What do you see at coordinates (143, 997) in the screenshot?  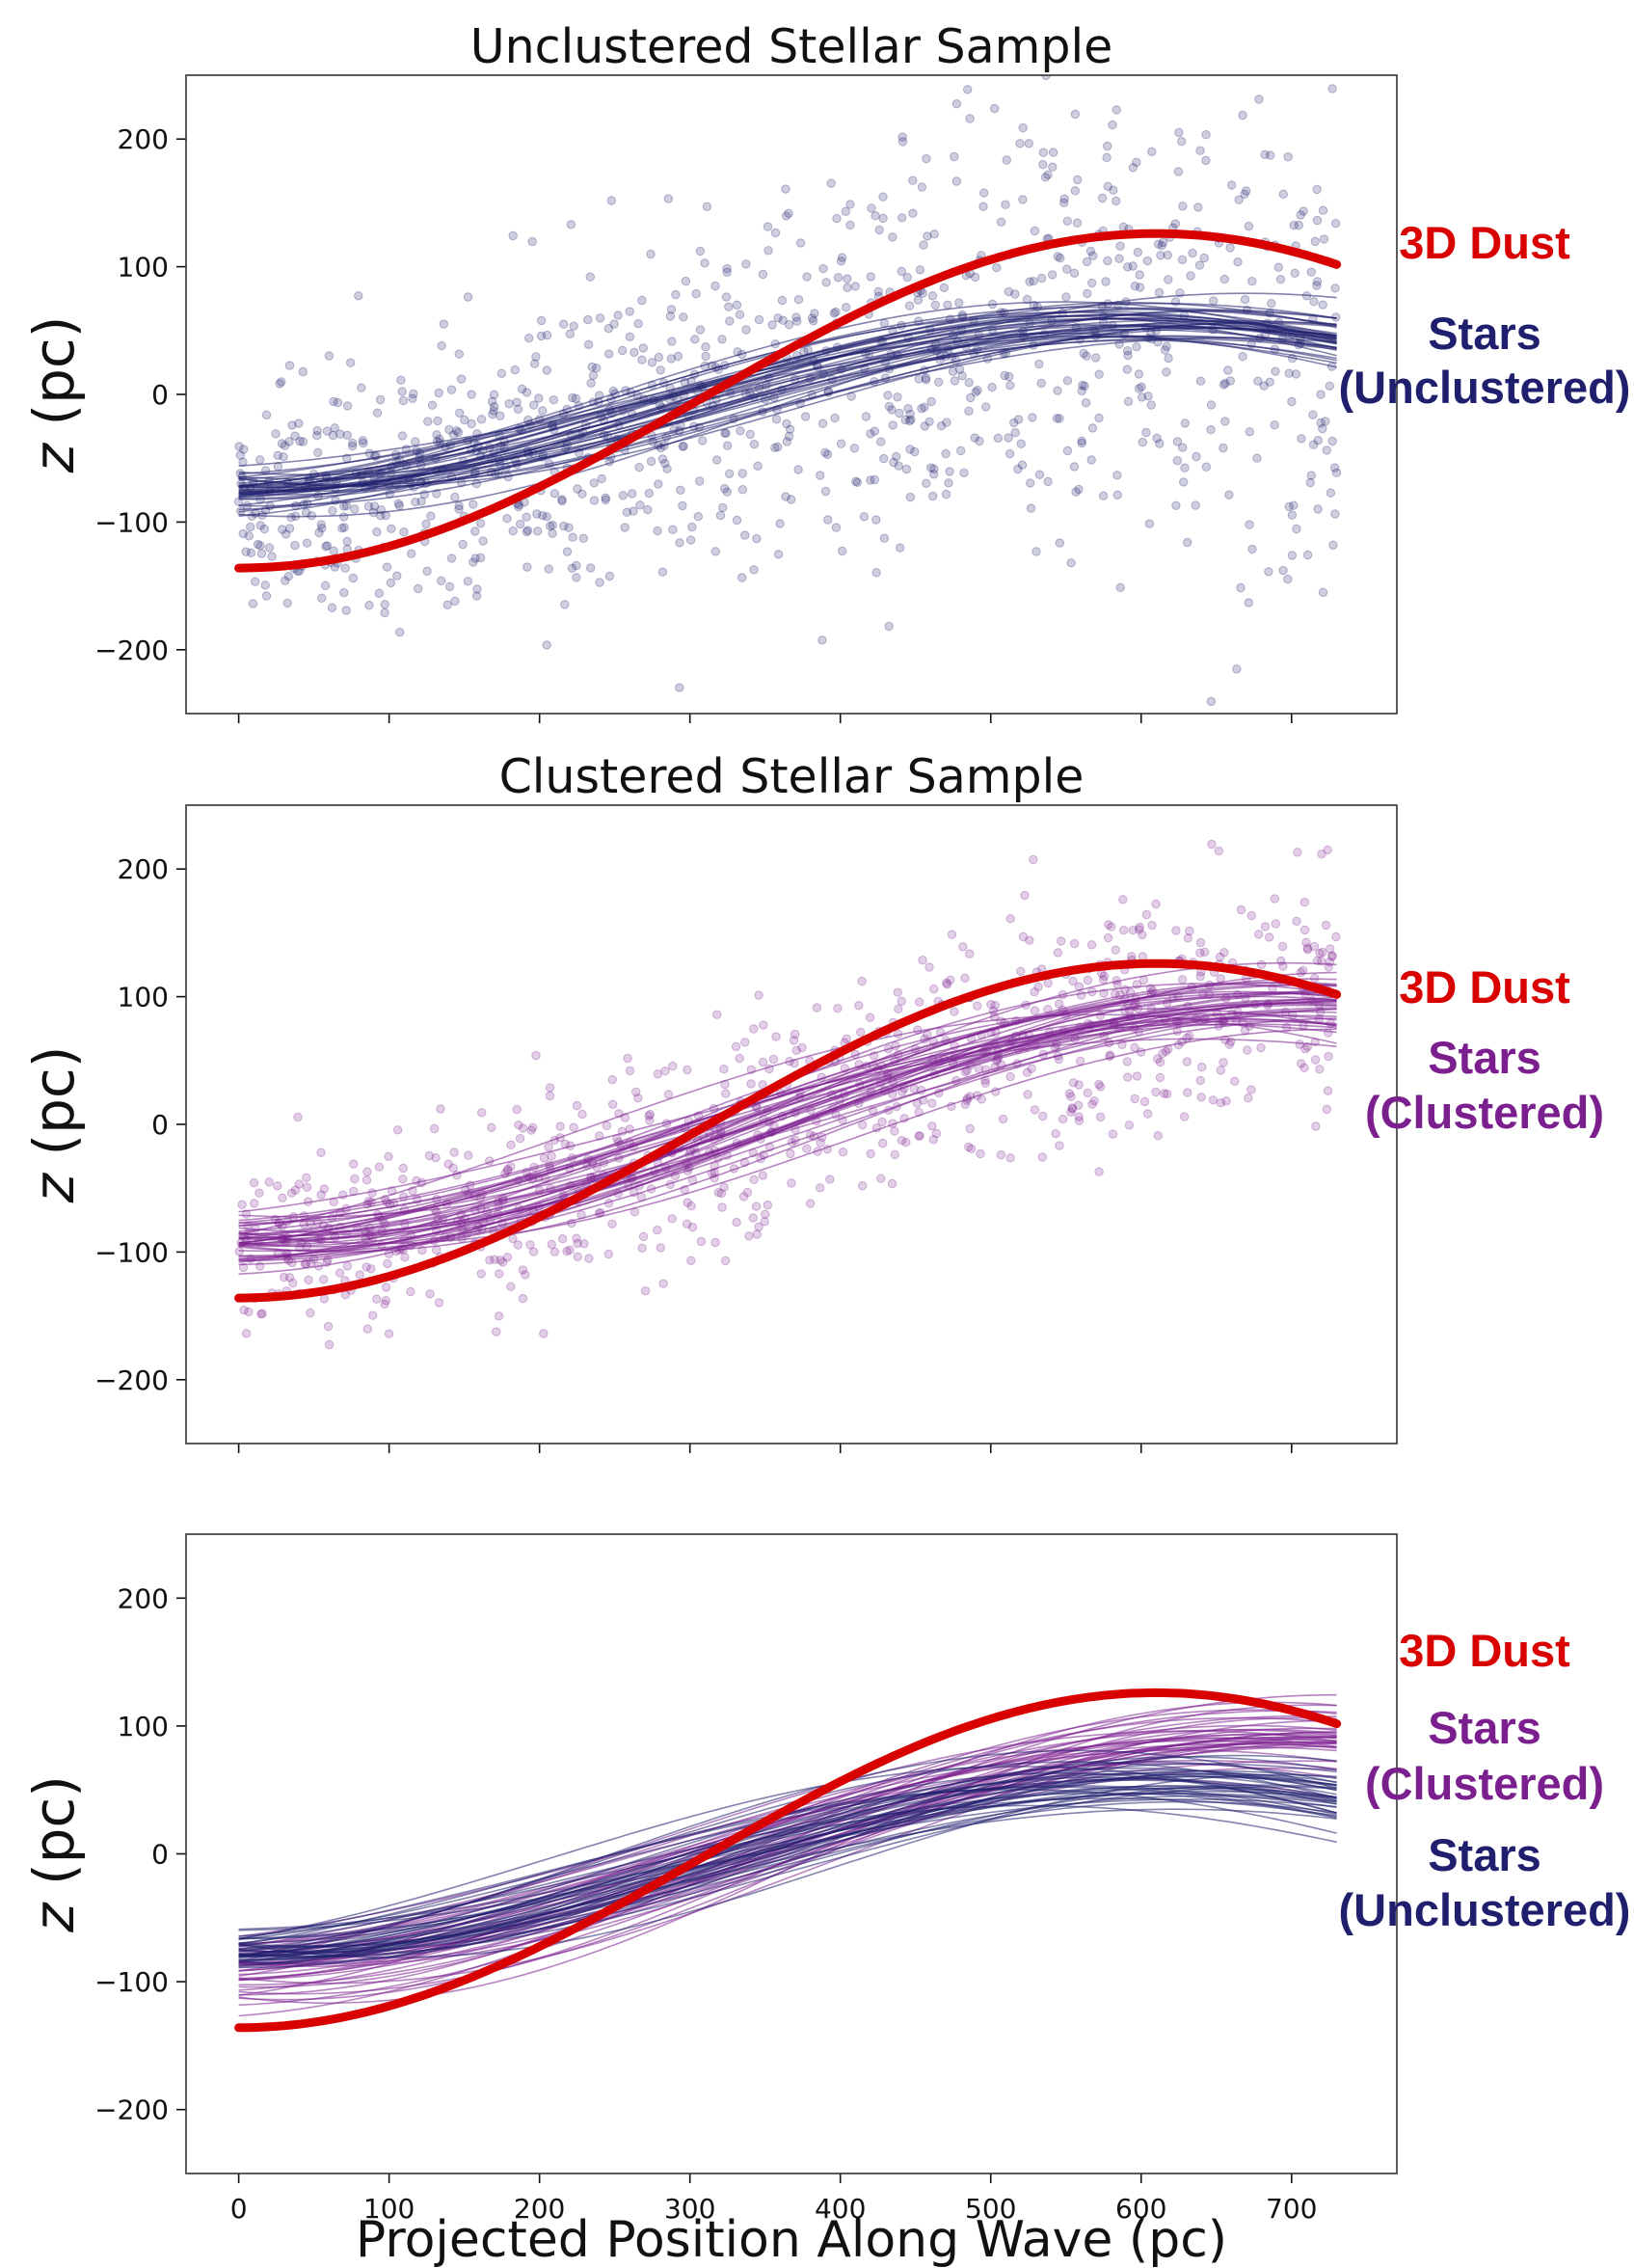 I see `y-tick-label: 100` at bounding box center [143, 997].